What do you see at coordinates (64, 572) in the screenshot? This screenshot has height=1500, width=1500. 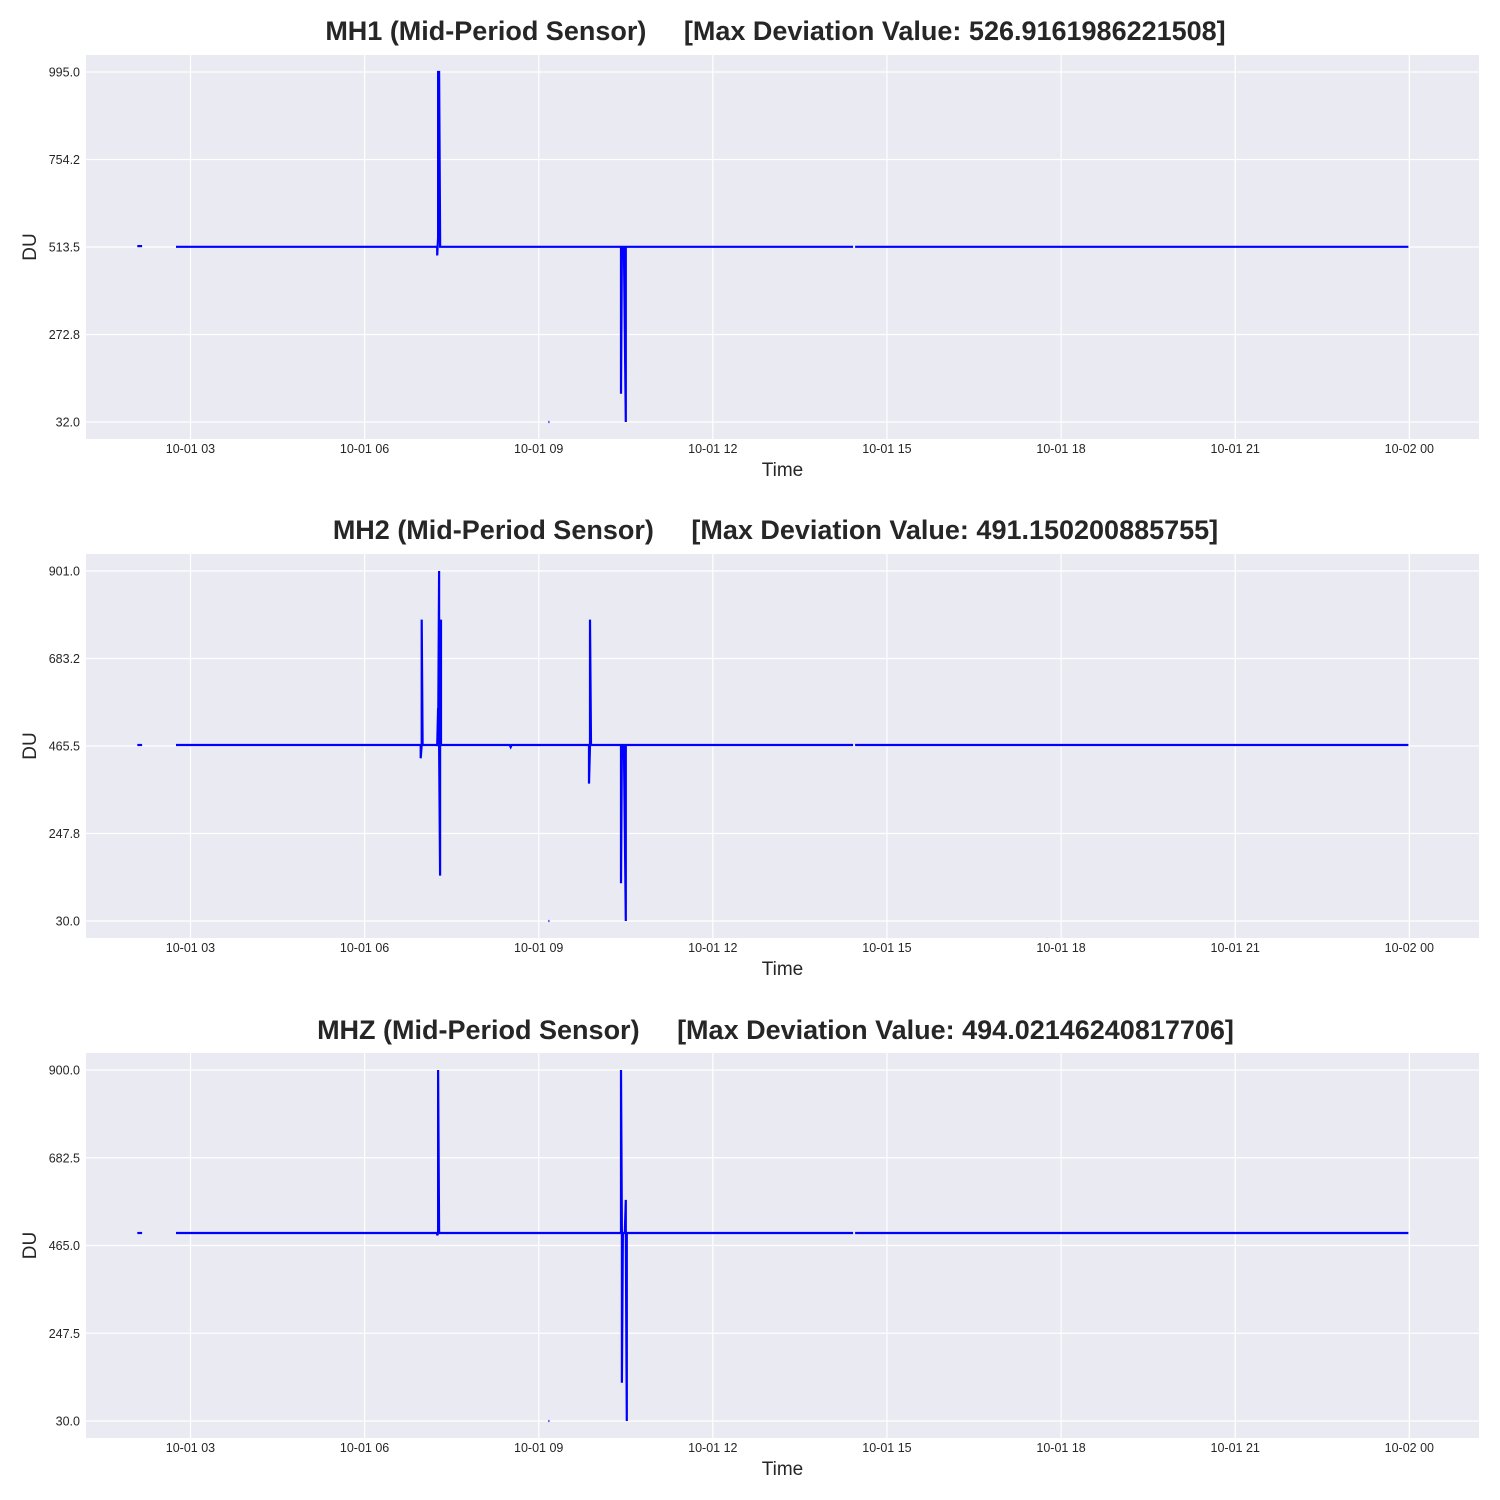 I see `y-tick-label: 901.0` at bounding box center [64, 572].